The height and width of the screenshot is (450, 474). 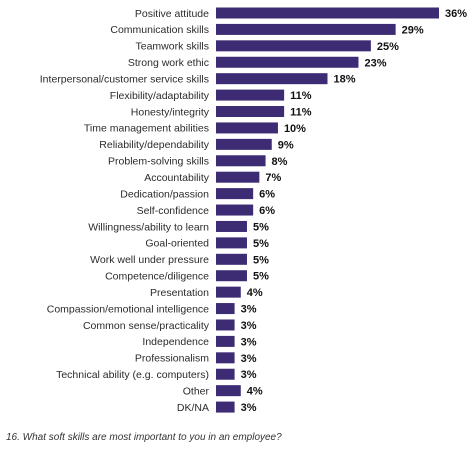 I want to click on category-label: DK/NA, so click(x=193, y=408).